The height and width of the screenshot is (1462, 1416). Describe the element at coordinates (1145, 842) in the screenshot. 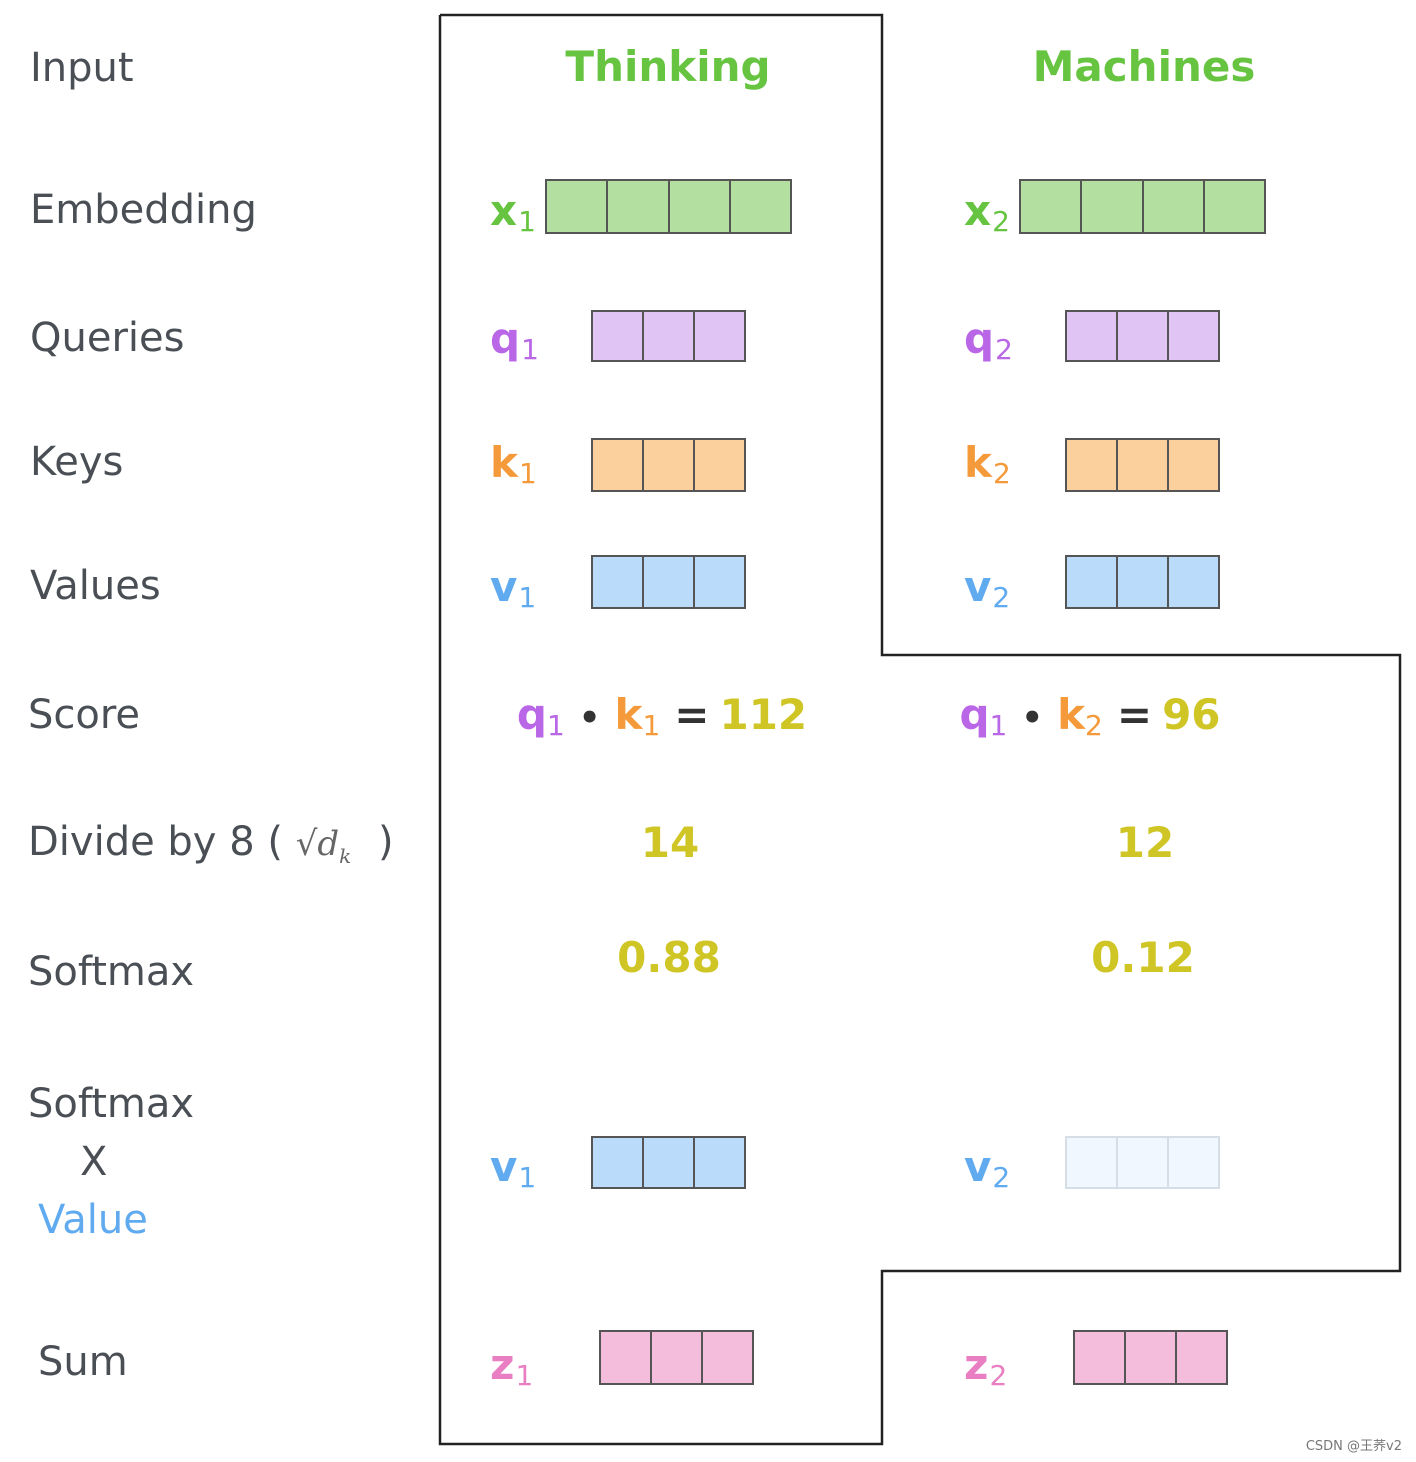

I see `divided-score-2: 12` at that location.